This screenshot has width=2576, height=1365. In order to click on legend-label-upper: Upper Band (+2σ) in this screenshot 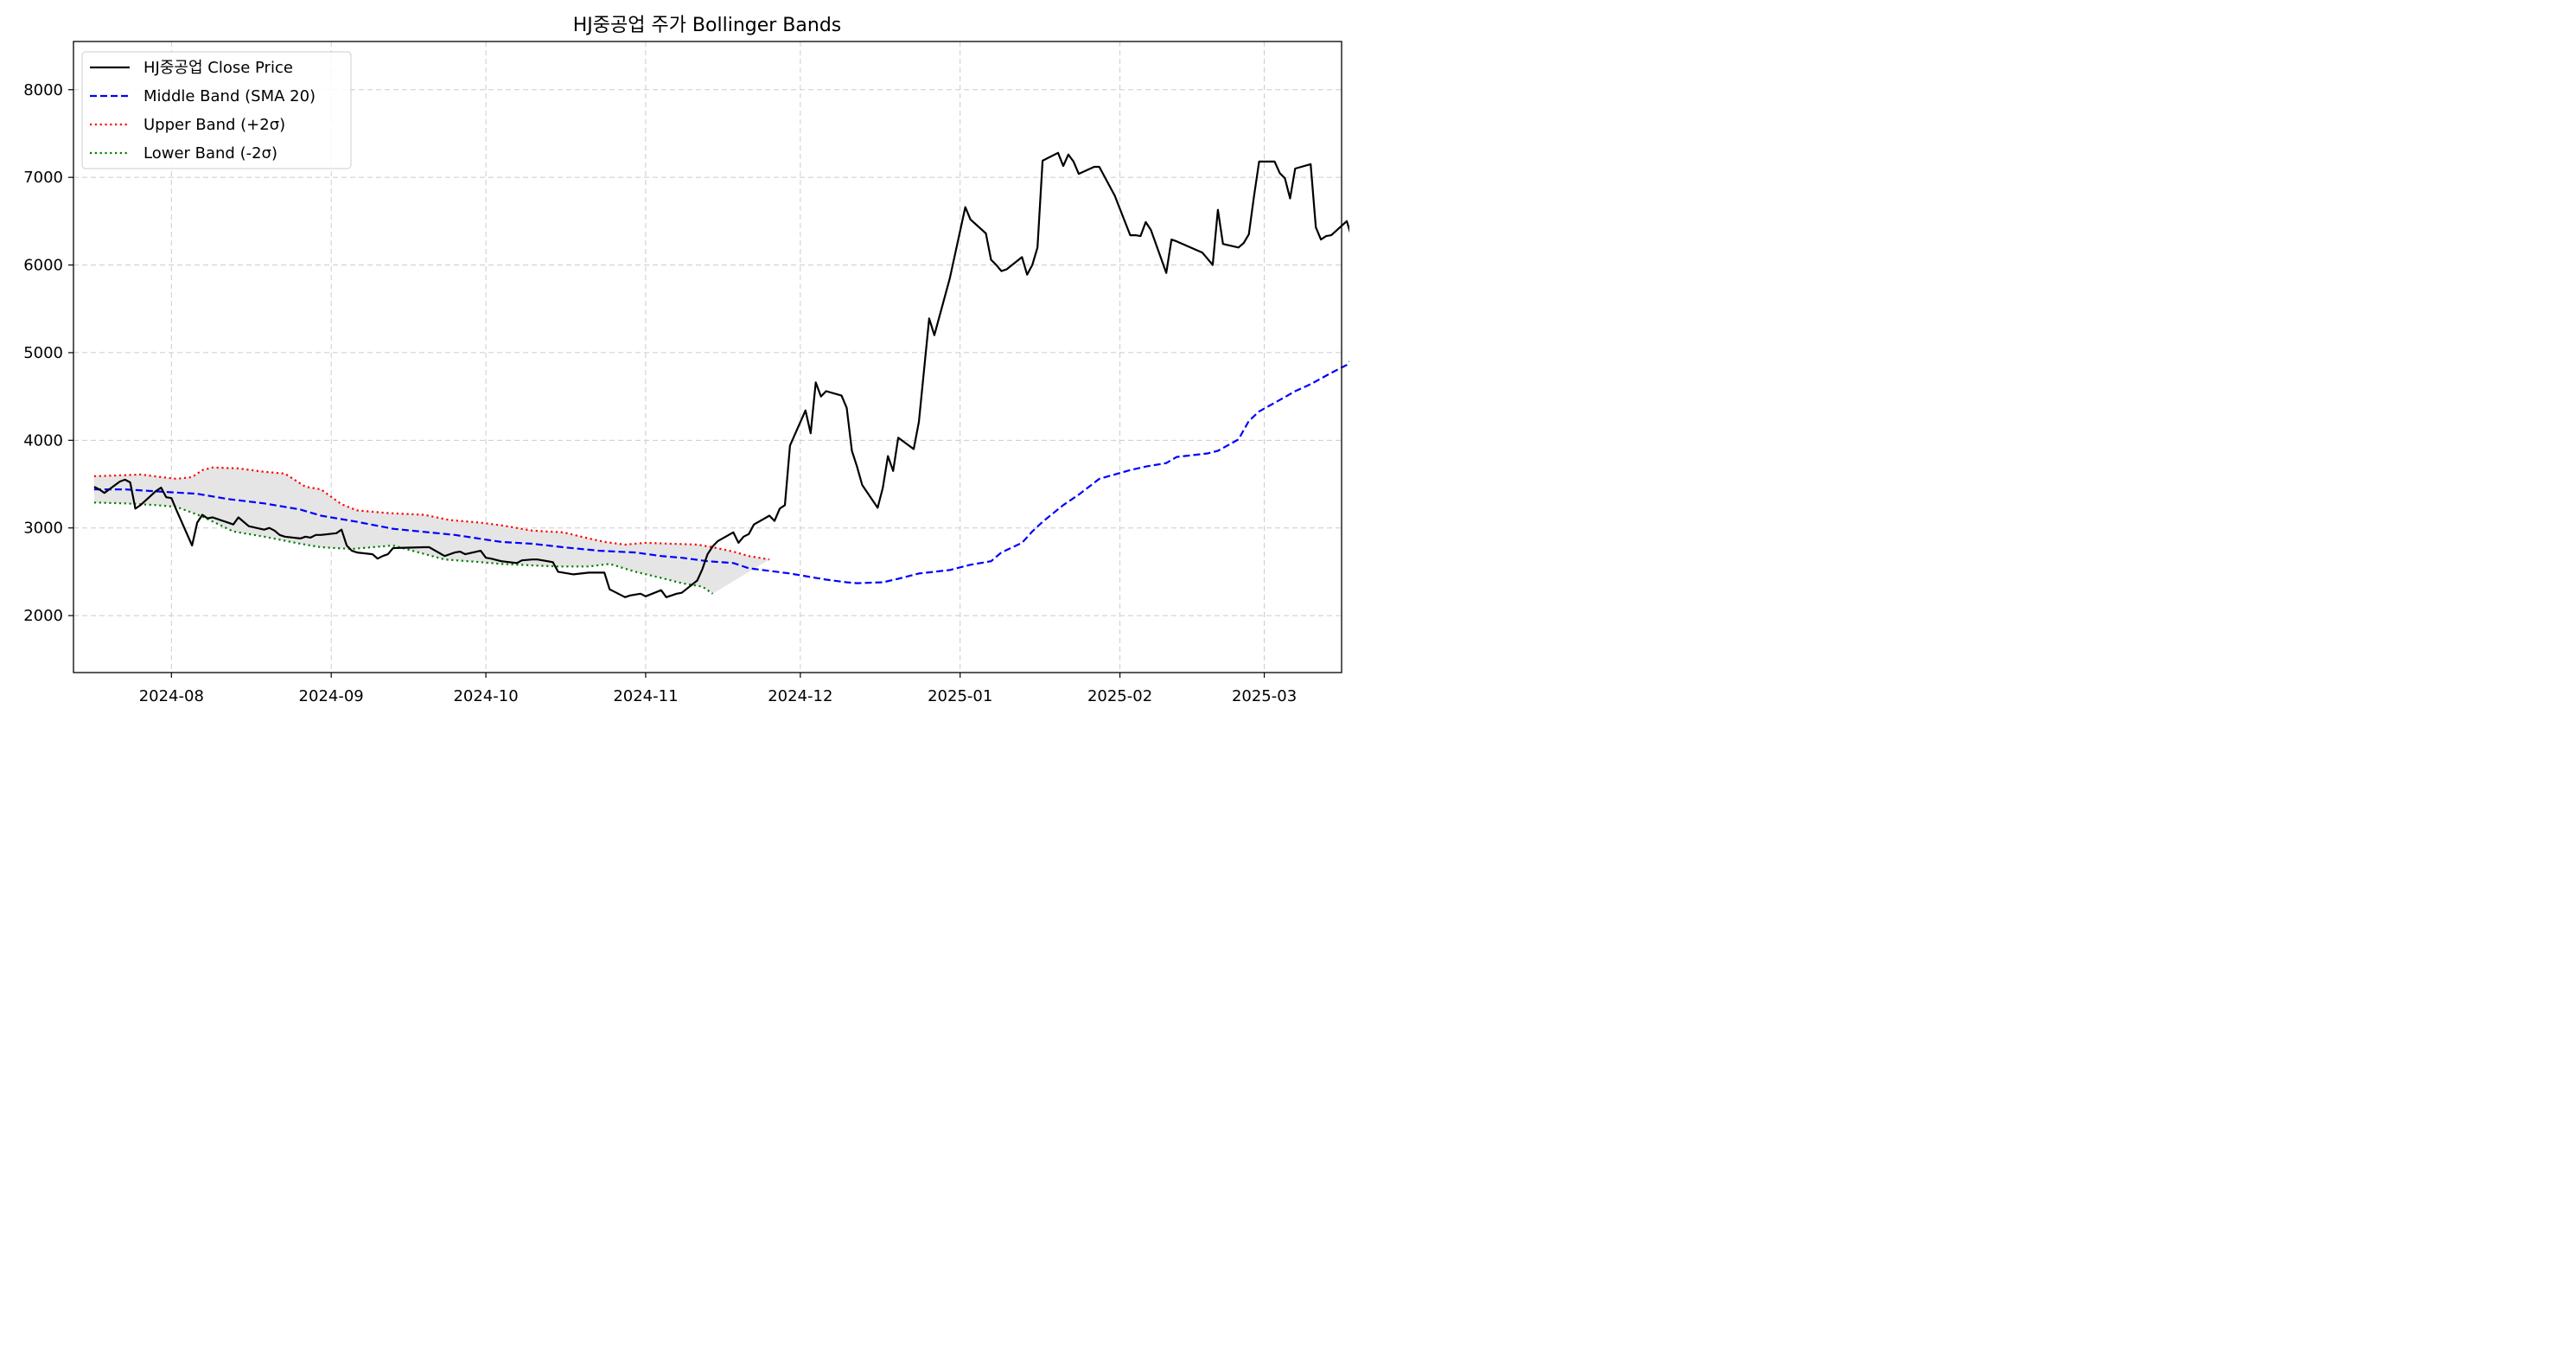, I will do `click(214, 125)`.